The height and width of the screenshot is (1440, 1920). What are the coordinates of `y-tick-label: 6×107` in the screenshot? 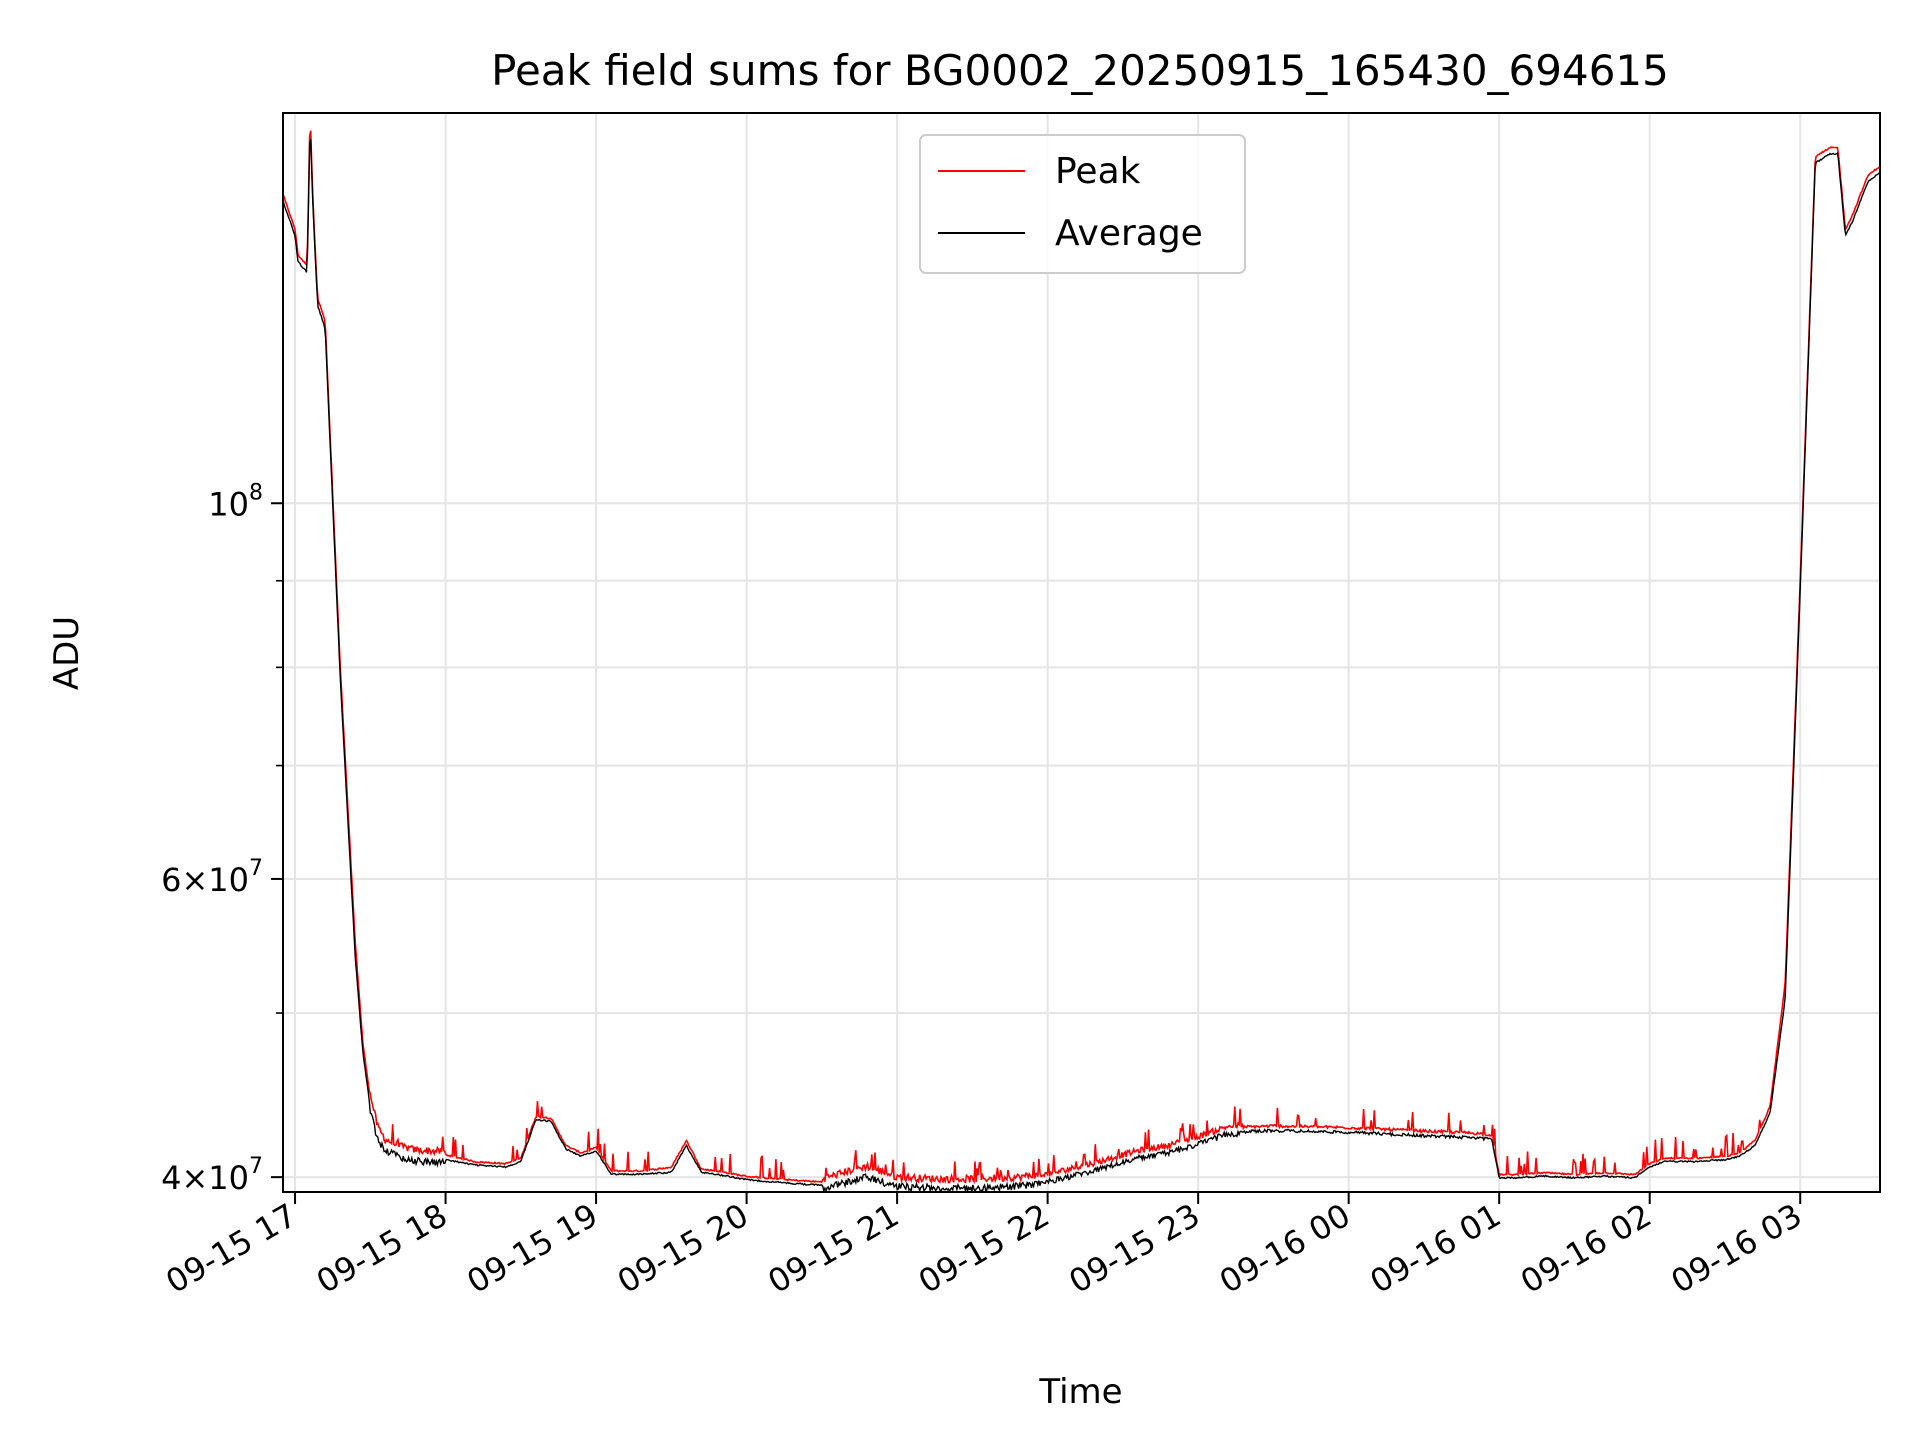 It's located at (212, 877).